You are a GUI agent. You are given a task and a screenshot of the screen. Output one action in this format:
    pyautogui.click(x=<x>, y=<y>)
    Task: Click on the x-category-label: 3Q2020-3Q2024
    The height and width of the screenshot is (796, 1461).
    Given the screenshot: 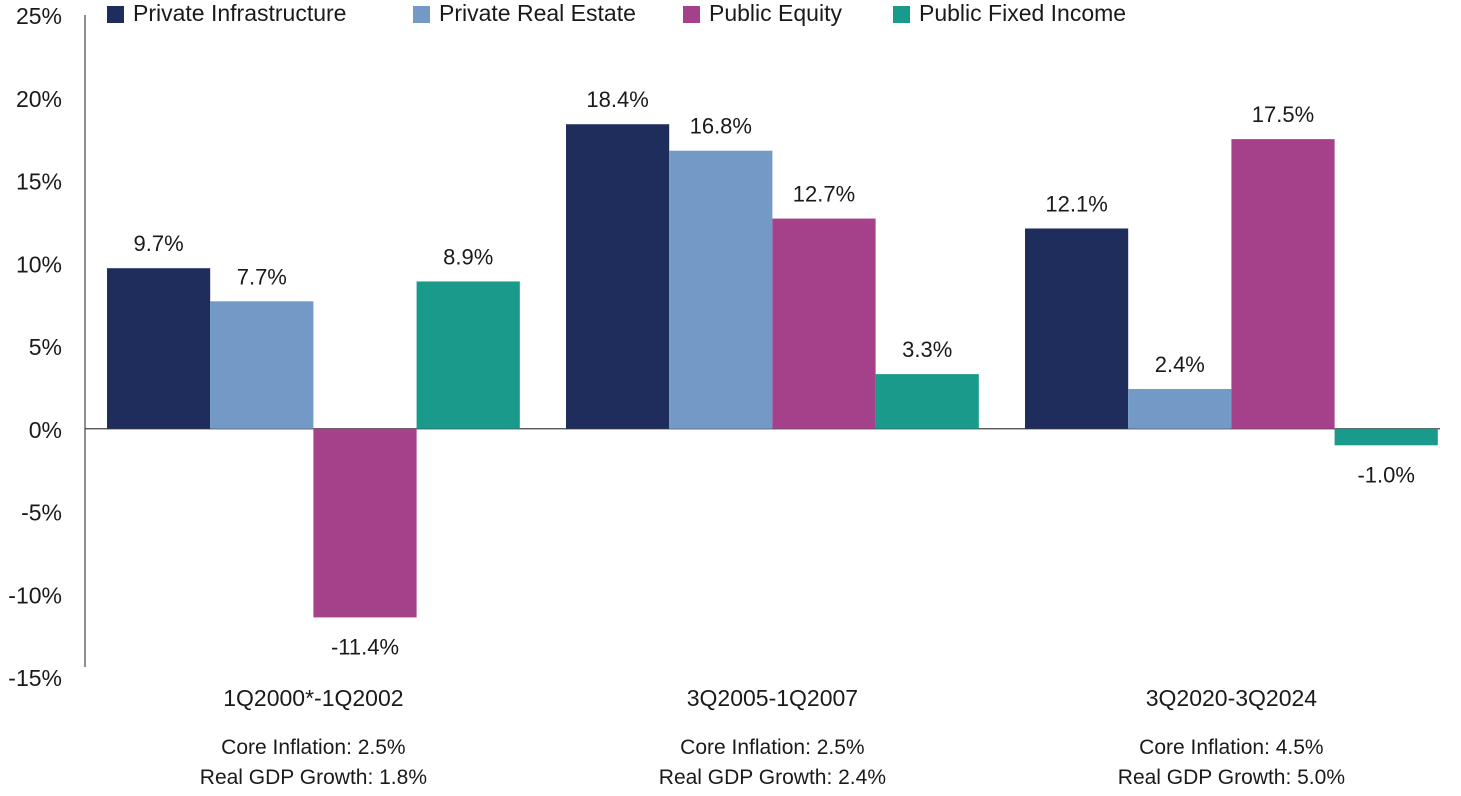 What is the action you would take?
    pyautogui.click(x=1232, y=698)
    